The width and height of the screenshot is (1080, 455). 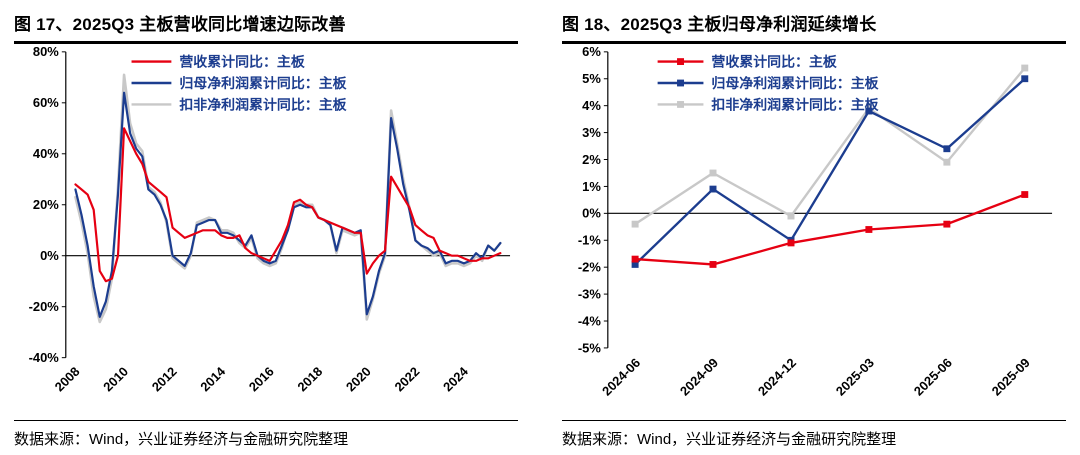 I want to click on svg-text: 2018, so click(x=309, y=379).